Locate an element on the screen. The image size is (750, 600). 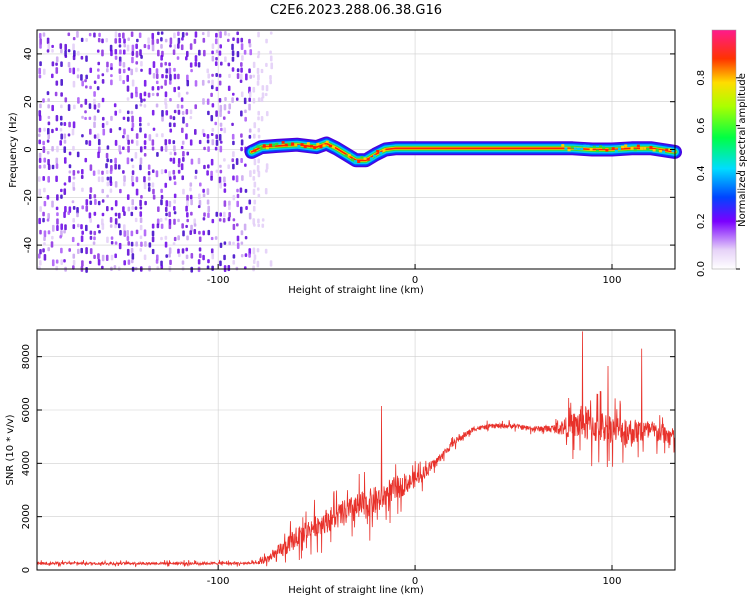
y-tick-label: 40 is located at coordinates (28, 54).